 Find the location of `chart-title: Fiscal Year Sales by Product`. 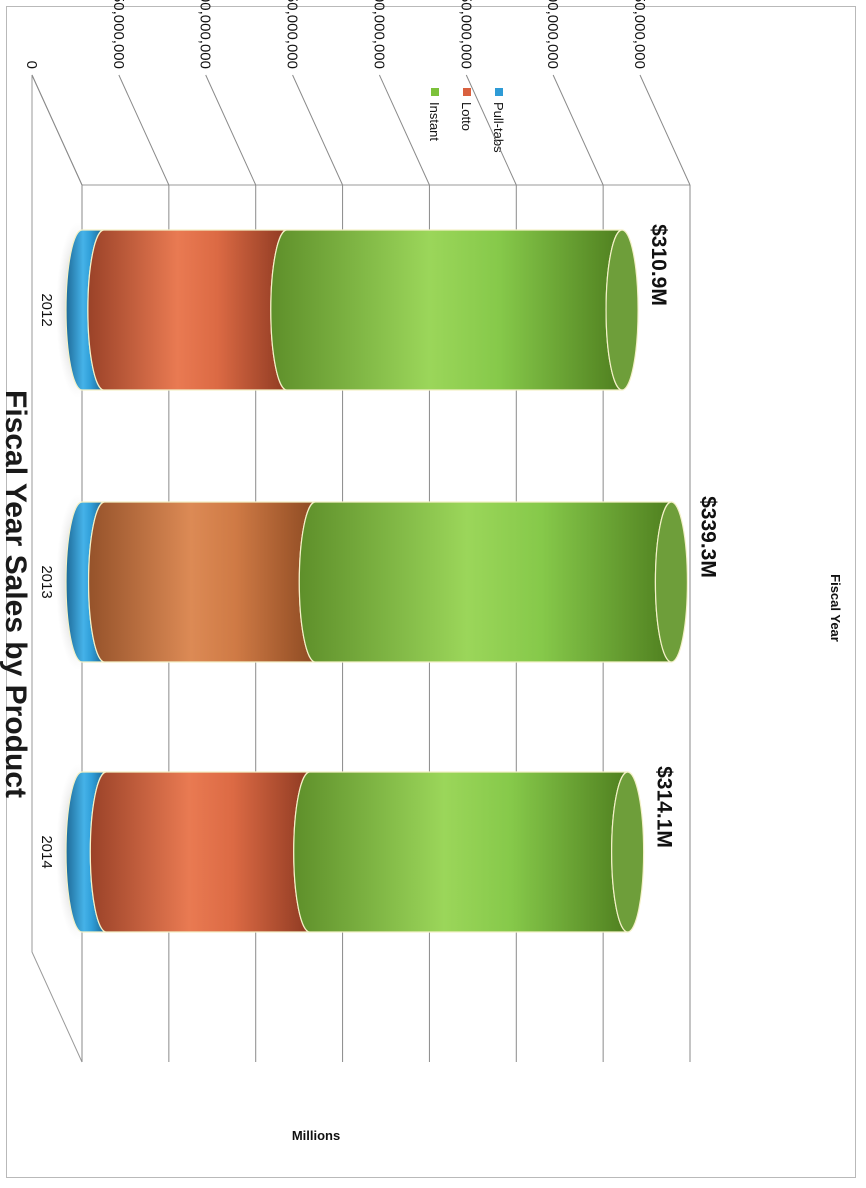

chart-title: Fiscal Year Sales by Product is located at coordinates (16, 594).